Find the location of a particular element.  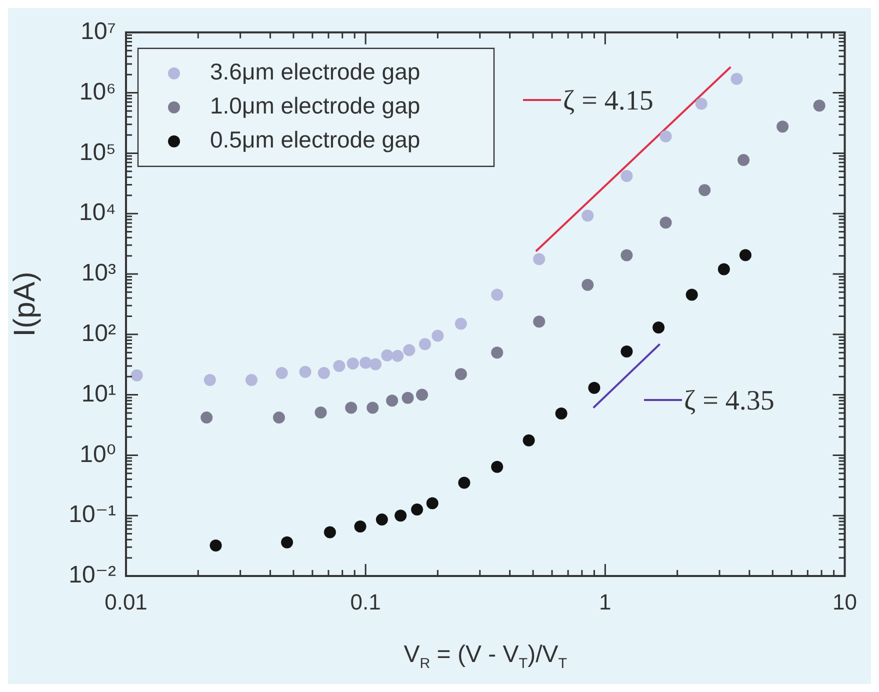

legend-label: 3.6μm electrode gap is located at coordinates (315, 71).